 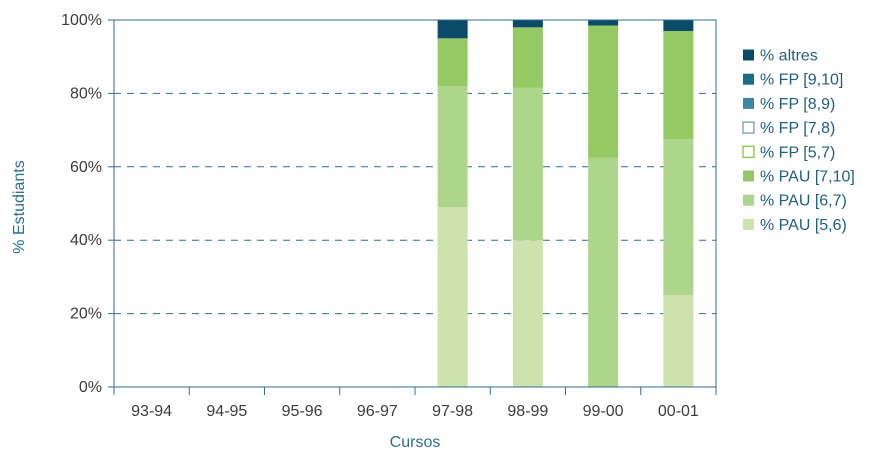 What do you see at coordinates (19, 206) in the screenshot?
I see `y-axis-label: % Estudiants` at bounding box center [19, 206].